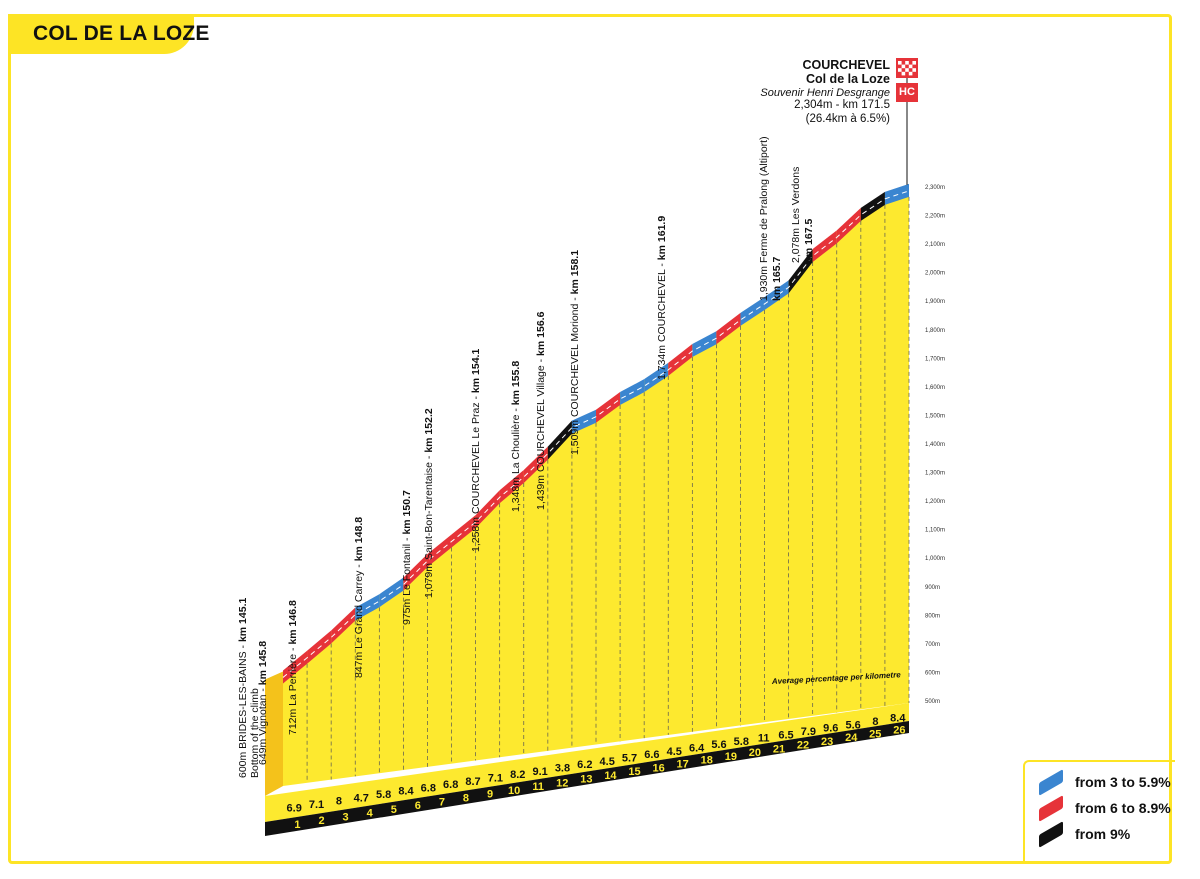  Describe the element at coordinates (785, 735) in the screenshot. I see `gradient-label: 6.5` at that location.